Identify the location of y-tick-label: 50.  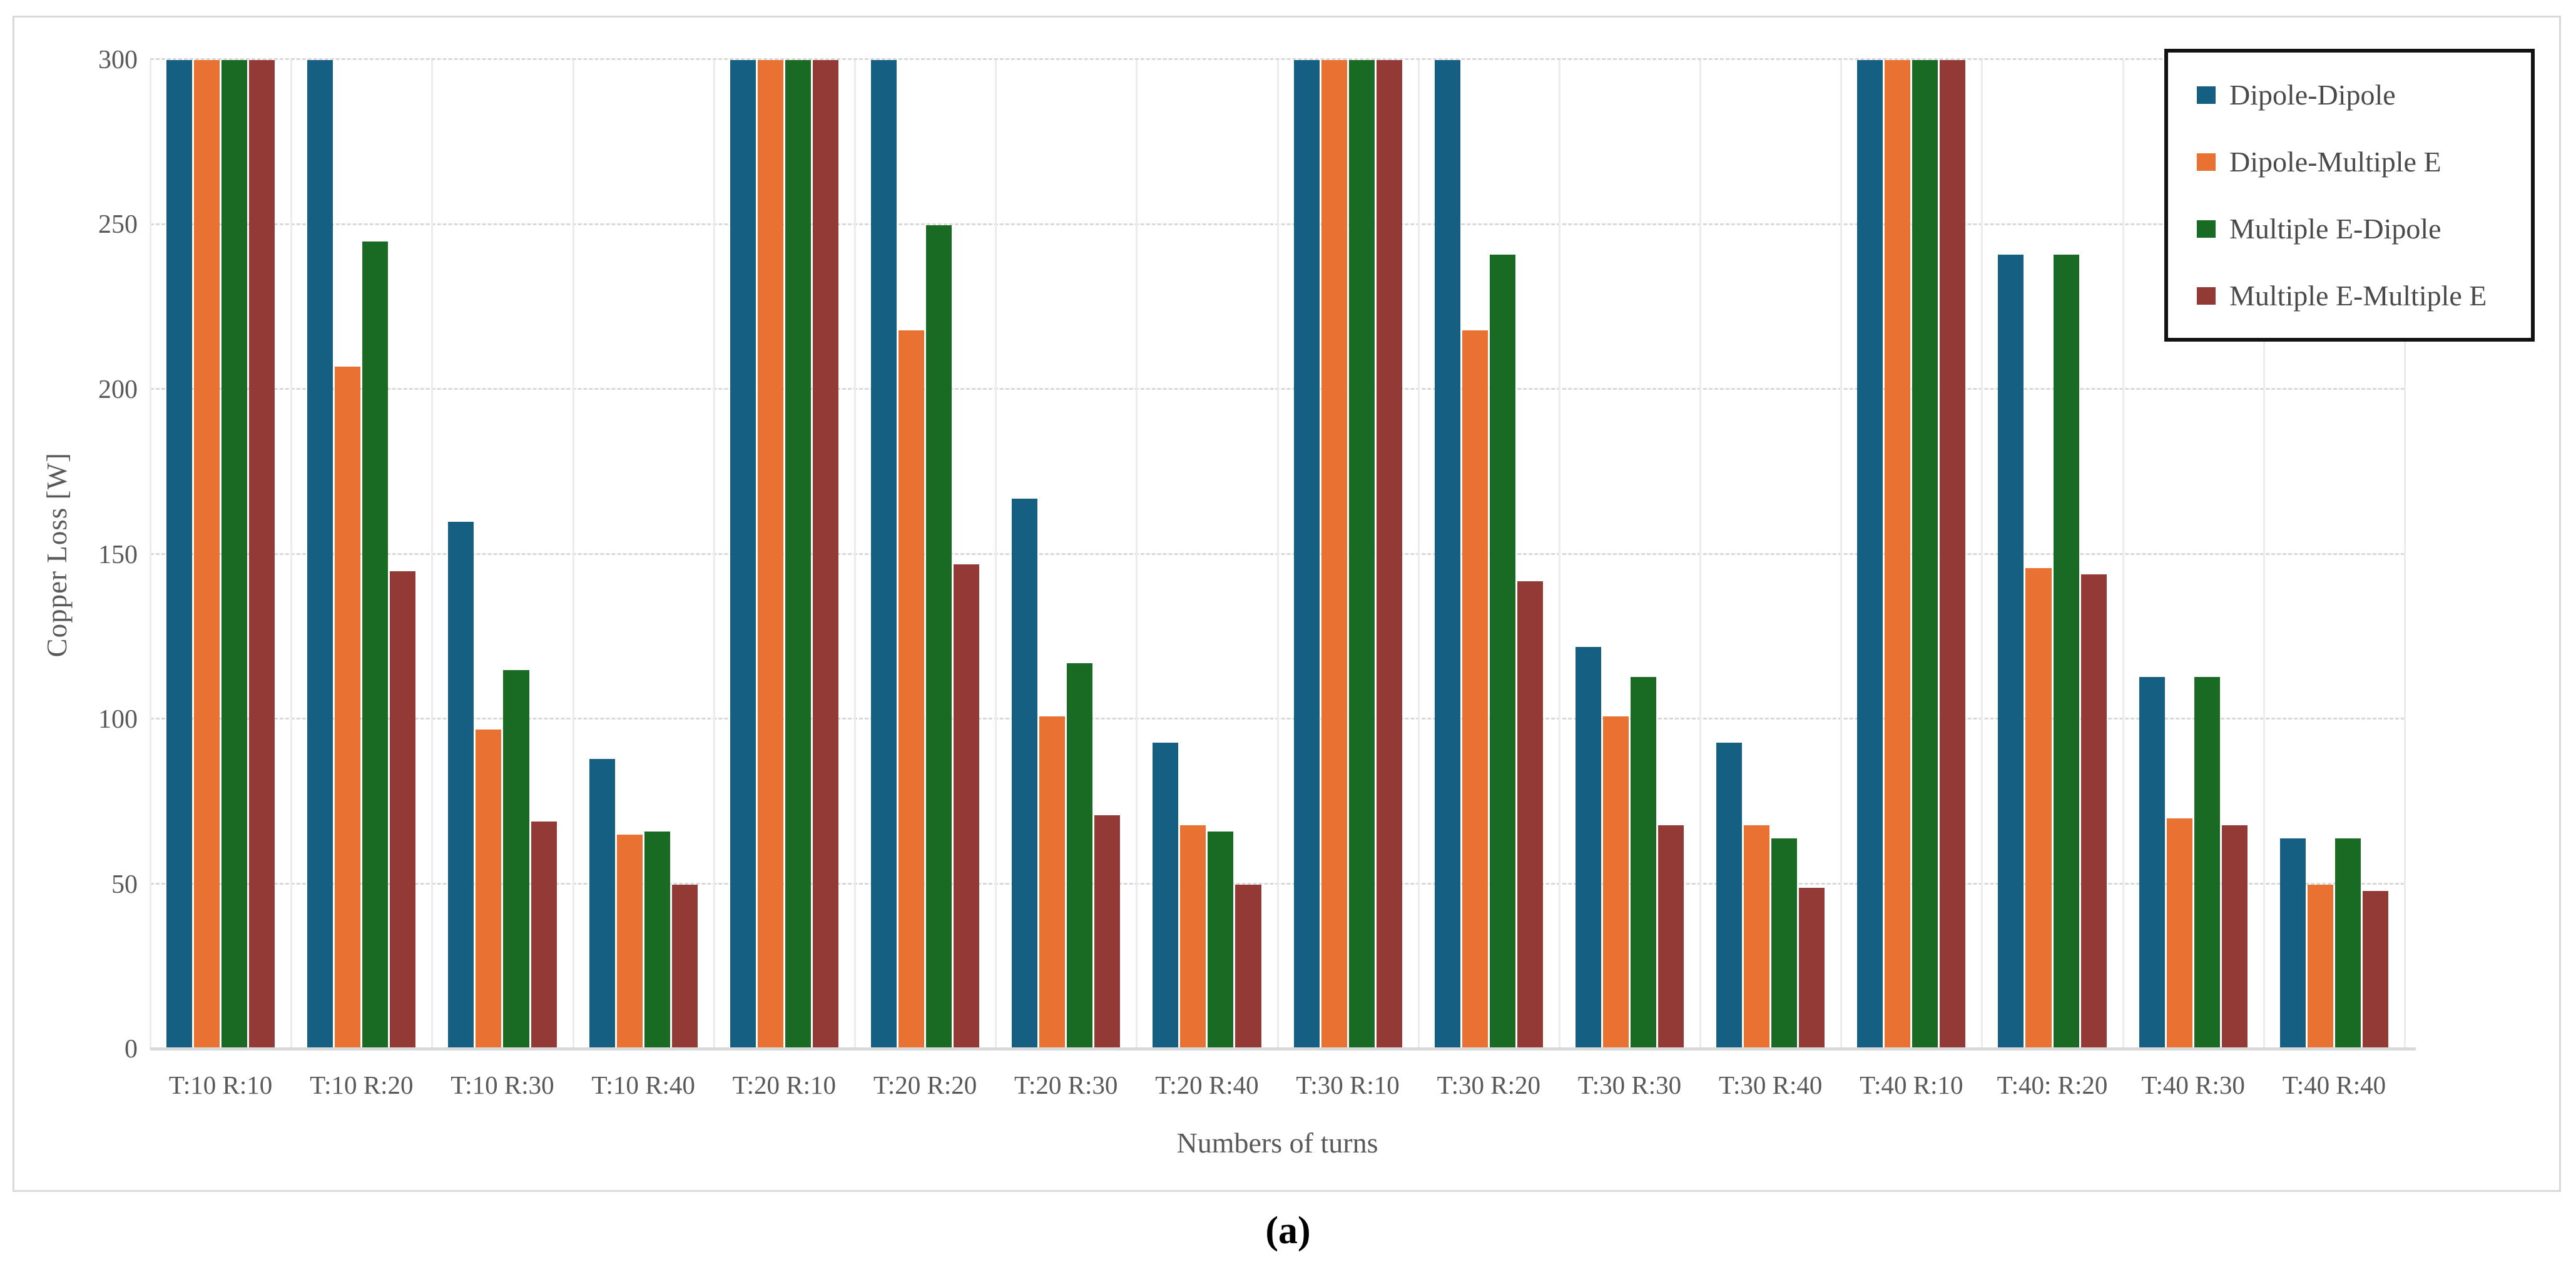
(125, 884).